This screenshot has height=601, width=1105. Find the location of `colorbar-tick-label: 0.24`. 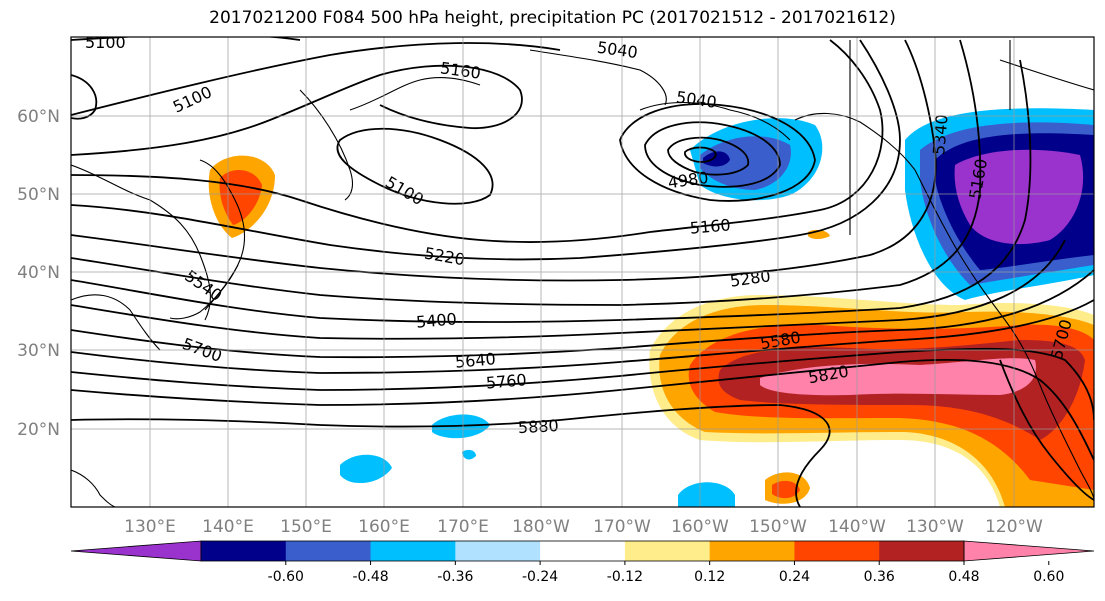

colorbar-tick-label: 0.24 is located at coordinates (794, 577).